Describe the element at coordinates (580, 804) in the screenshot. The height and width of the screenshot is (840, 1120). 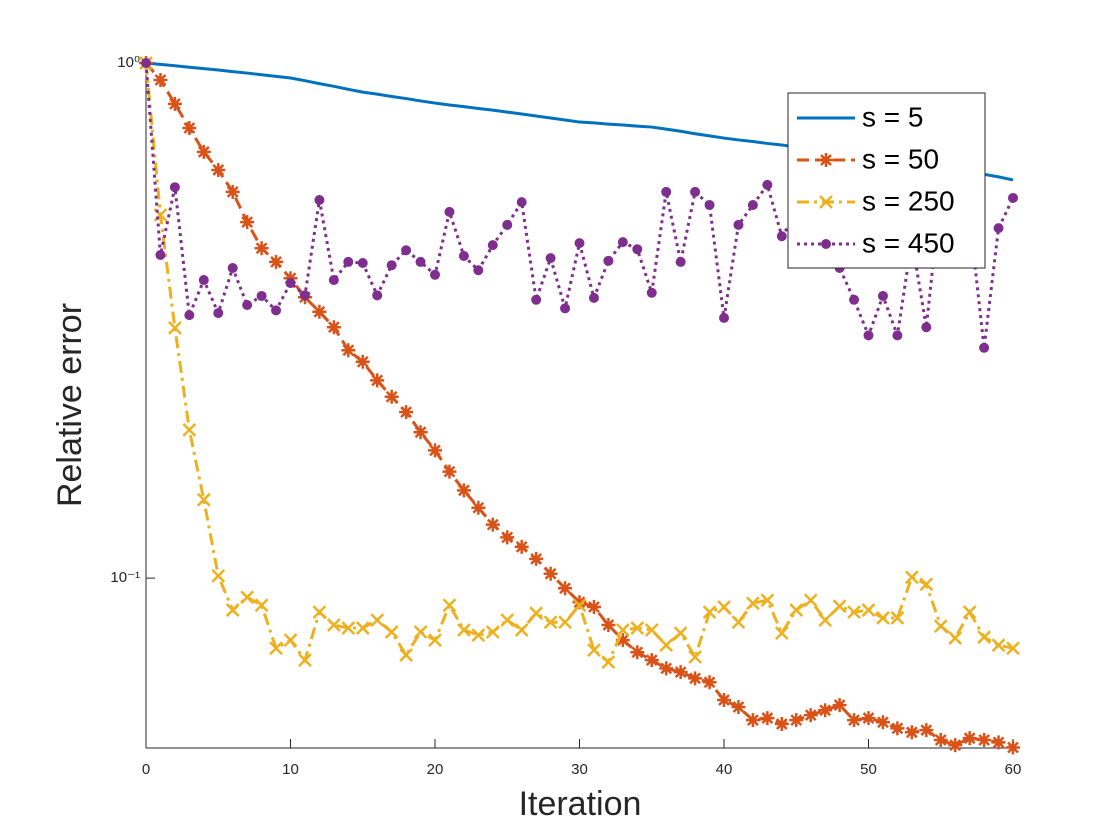
I see `x-axis-label: Iteration` at that location.